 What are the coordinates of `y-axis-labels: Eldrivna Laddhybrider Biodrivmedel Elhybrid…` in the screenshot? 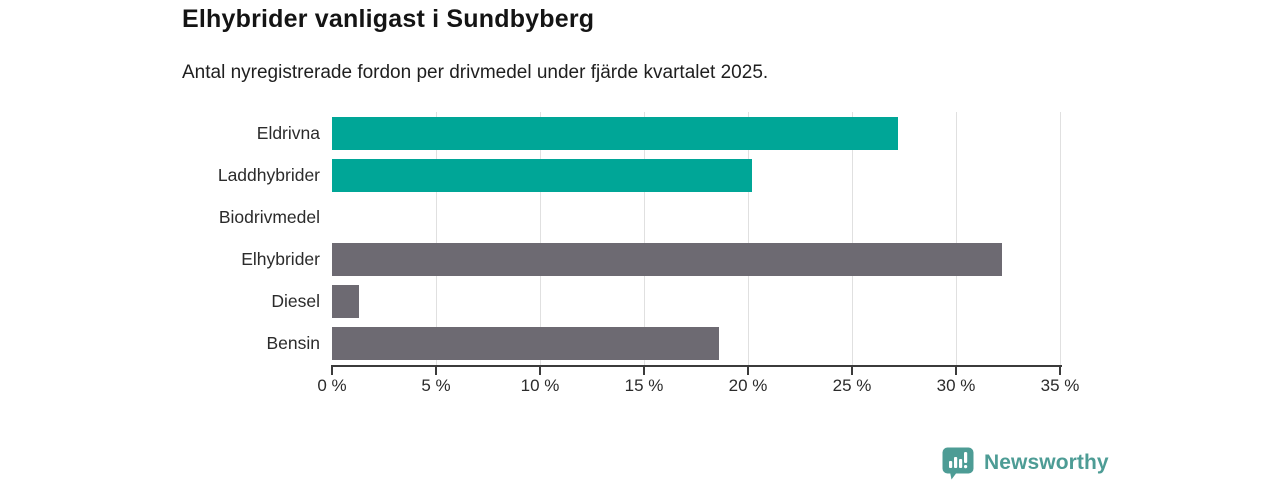 It's located at (160, 238).